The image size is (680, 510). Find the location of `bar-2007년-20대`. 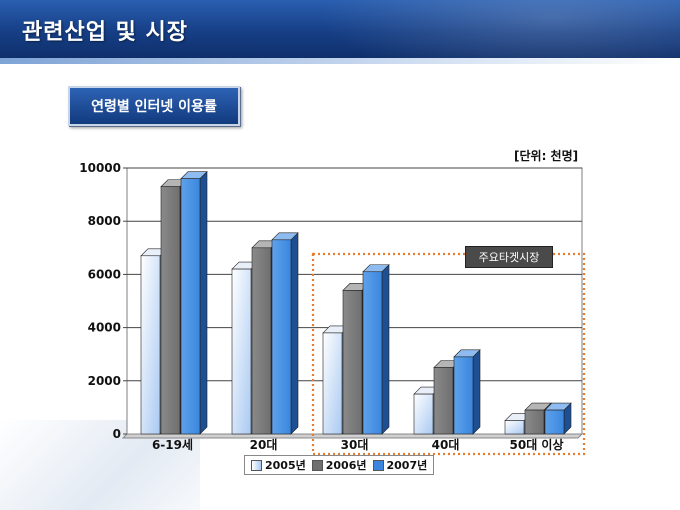

bar-2007년-20대 is located at coordinates (281, 337).